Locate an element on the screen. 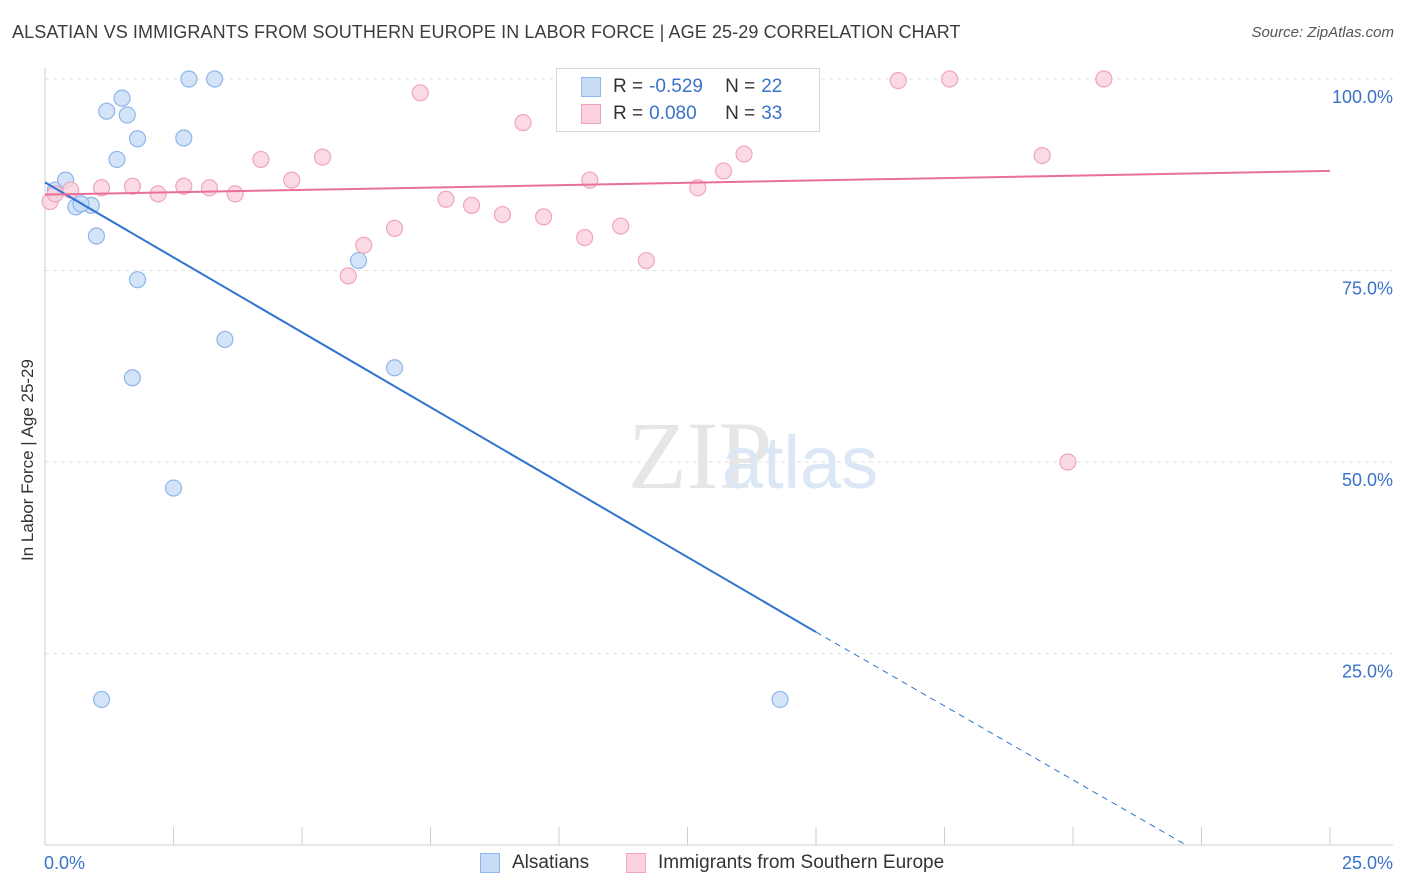  n-value: 33 is located at coordinates (772, 113).